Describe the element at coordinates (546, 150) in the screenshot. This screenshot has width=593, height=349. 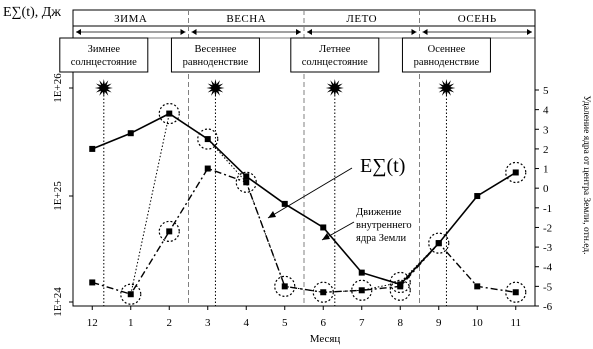
I see `y-right-tick-label: 2` at that location.